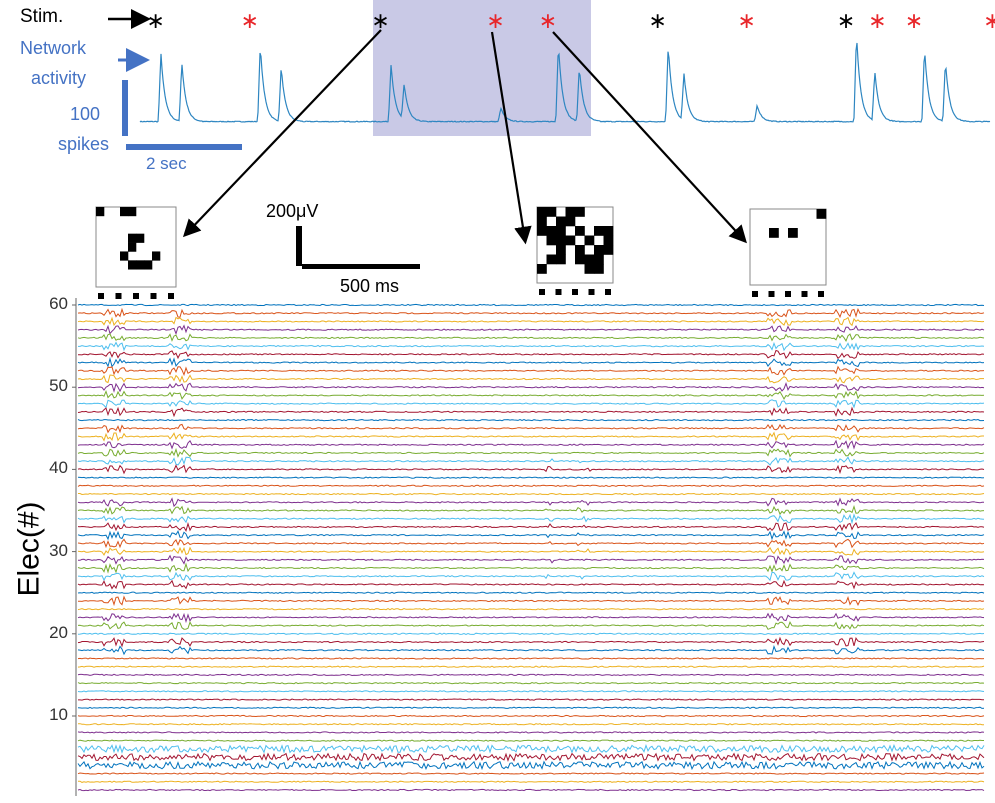  I want to click on scale-time-label: 2 sec, so click(166, 163).